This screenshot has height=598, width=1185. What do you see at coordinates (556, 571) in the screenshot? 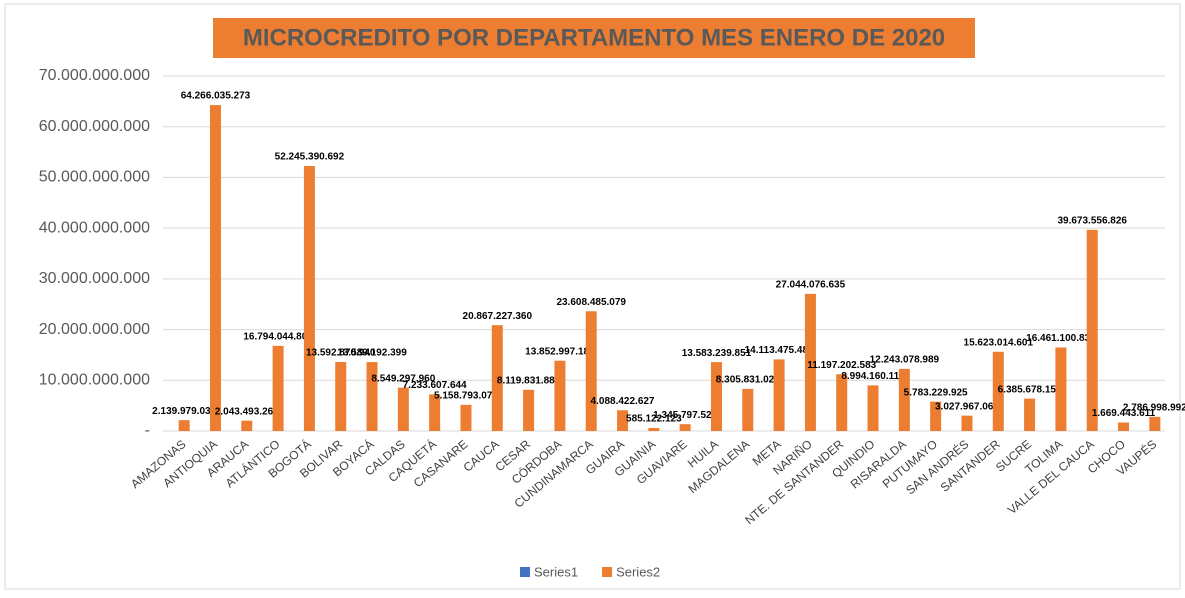
I see `legend-label: Series1` at bounding box center [556, 571].